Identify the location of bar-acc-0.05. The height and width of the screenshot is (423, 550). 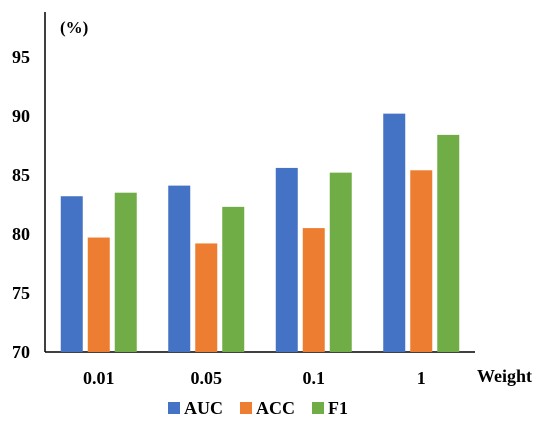
(206, 297).